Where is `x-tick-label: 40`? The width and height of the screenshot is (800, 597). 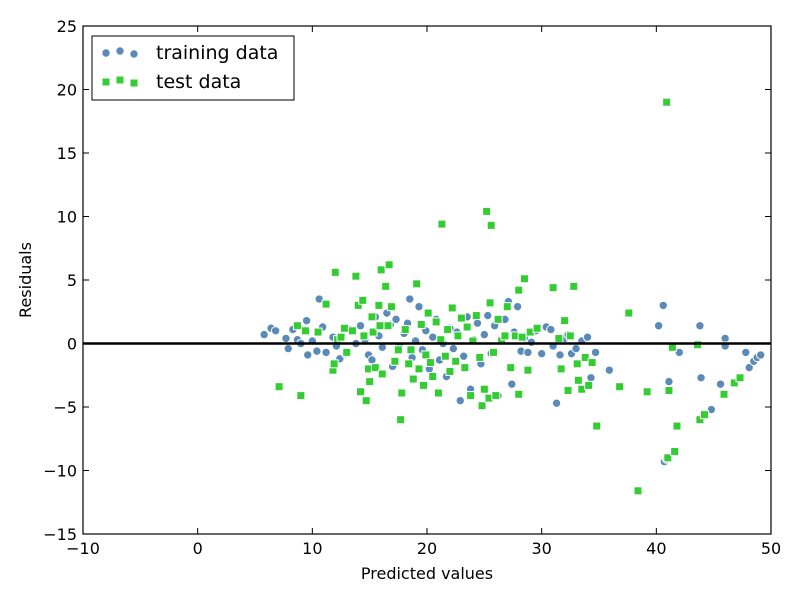 x-tick-label: 40 is located at coordinates (656, 548).